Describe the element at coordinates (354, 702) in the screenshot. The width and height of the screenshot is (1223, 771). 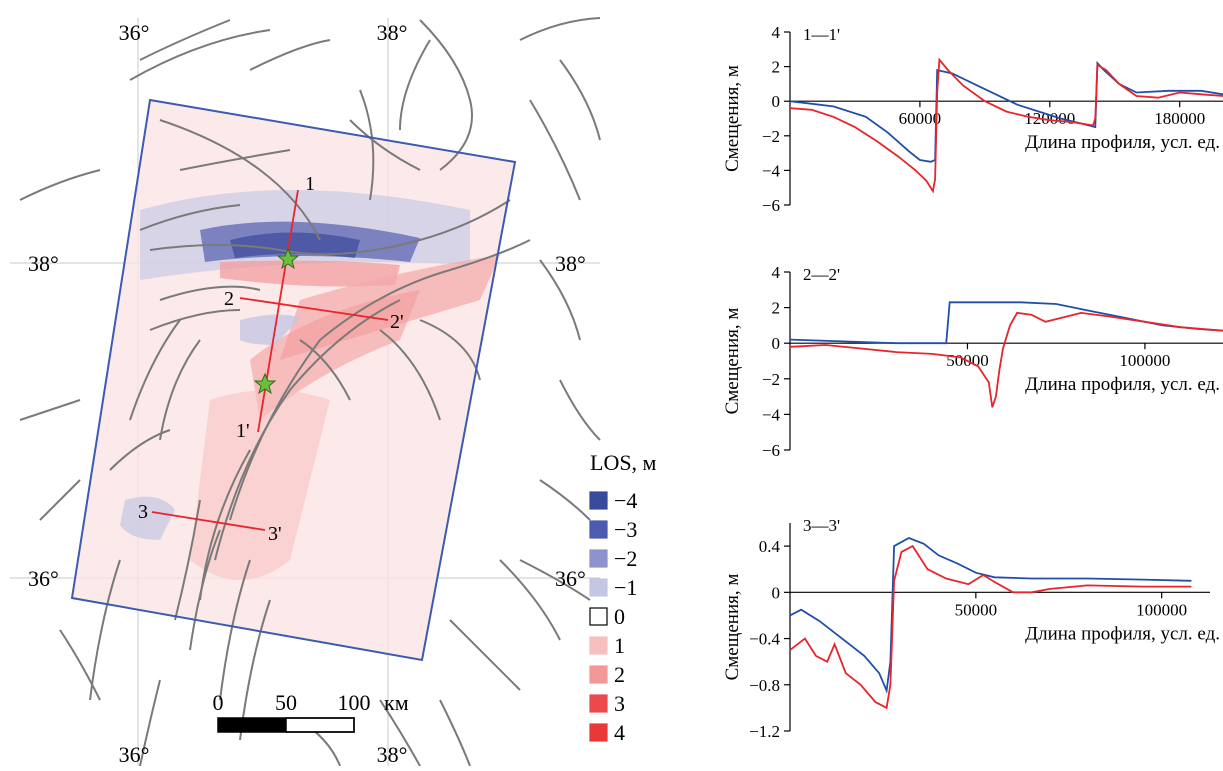
I see `scale-tick-100: 100` at that location.